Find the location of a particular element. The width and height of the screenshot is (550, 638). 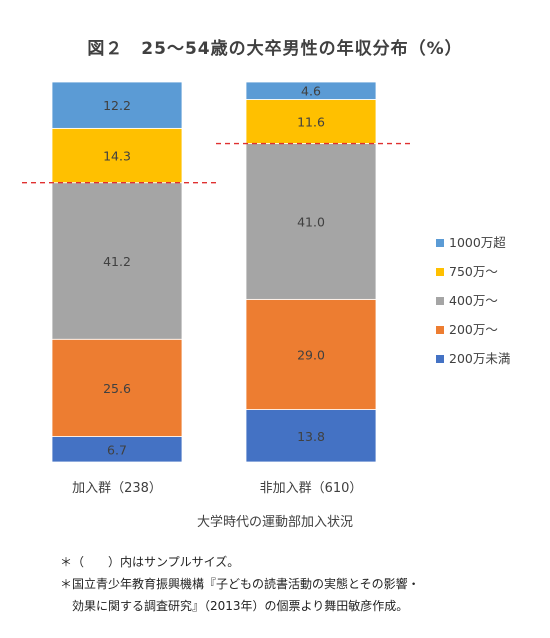

data-label-1-4: 4.6 is located at coordinates (311, 91).